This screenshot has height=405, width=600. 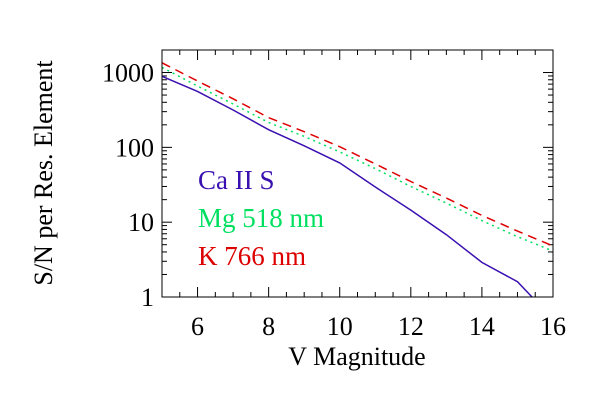 What do you see at coordinates (268, 326) in the screenshot?
I see `x-tick-label: 8` at bounding box center [268, 326].